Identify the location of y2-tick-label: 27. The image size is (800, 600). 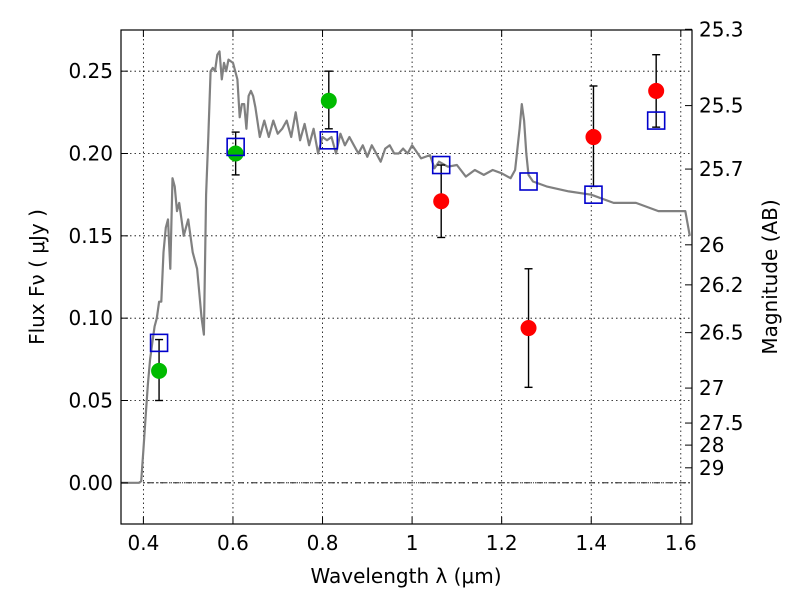
(711, 388).